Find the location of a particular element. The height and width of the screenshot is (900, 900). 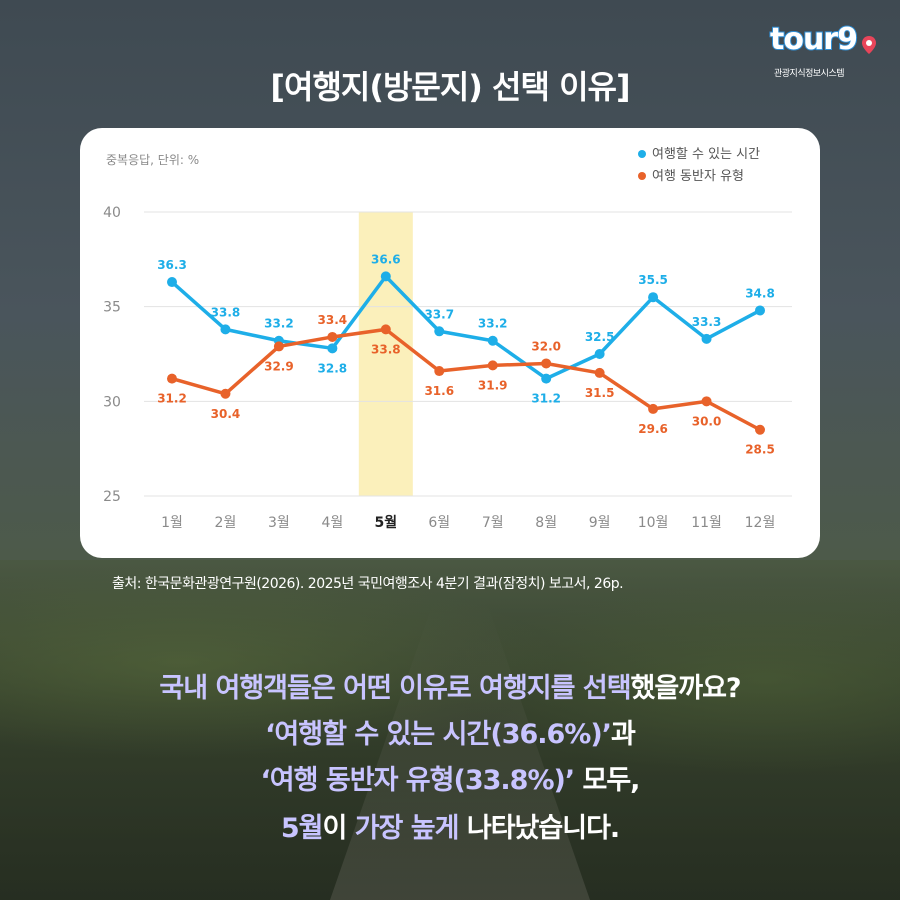

data-label: 28.5 is located at coordinates (760, 450).